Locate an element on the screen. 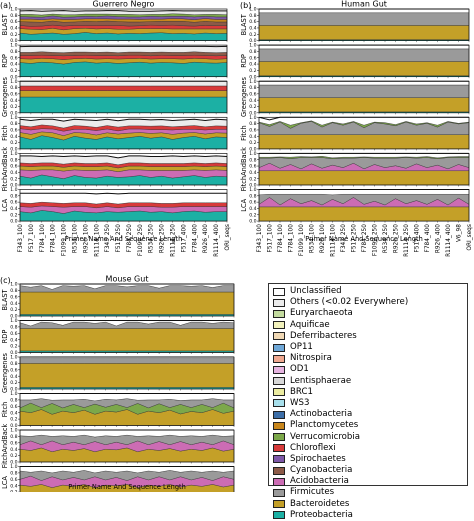 The image size is (474, 521). legend-label: Chloroflexi is located at coordinates (313, 448).